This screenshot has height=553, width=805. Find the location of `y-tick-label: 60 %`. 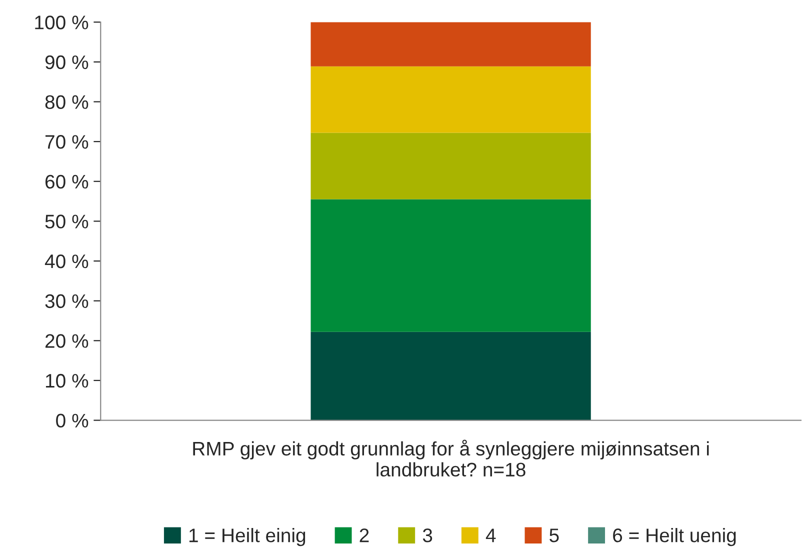

y-tick-label: 60 % is located at coordinates (66, 181).